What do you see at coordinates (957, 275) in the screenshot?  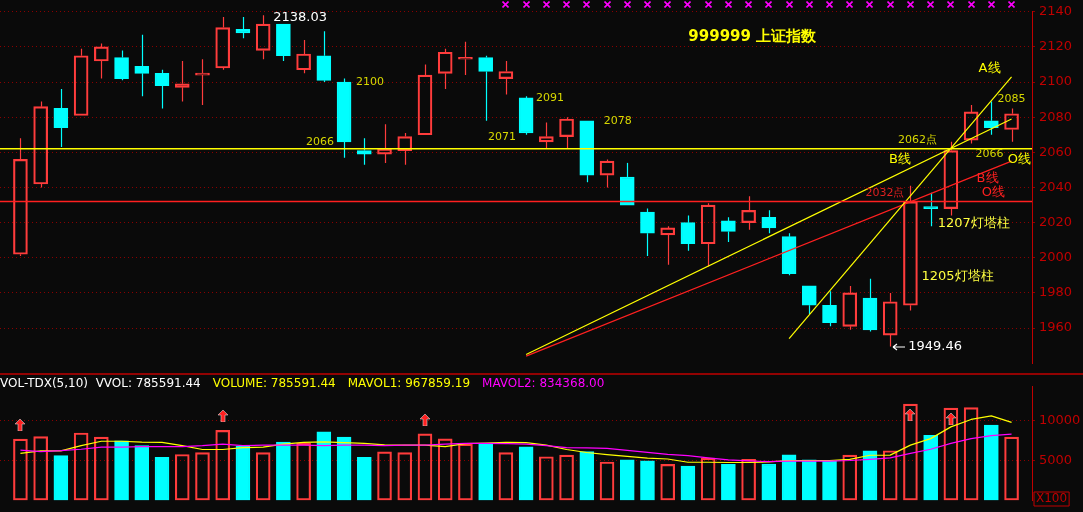 I see `annotation: 1205灯塔柱` at bounding box center [957, 275].